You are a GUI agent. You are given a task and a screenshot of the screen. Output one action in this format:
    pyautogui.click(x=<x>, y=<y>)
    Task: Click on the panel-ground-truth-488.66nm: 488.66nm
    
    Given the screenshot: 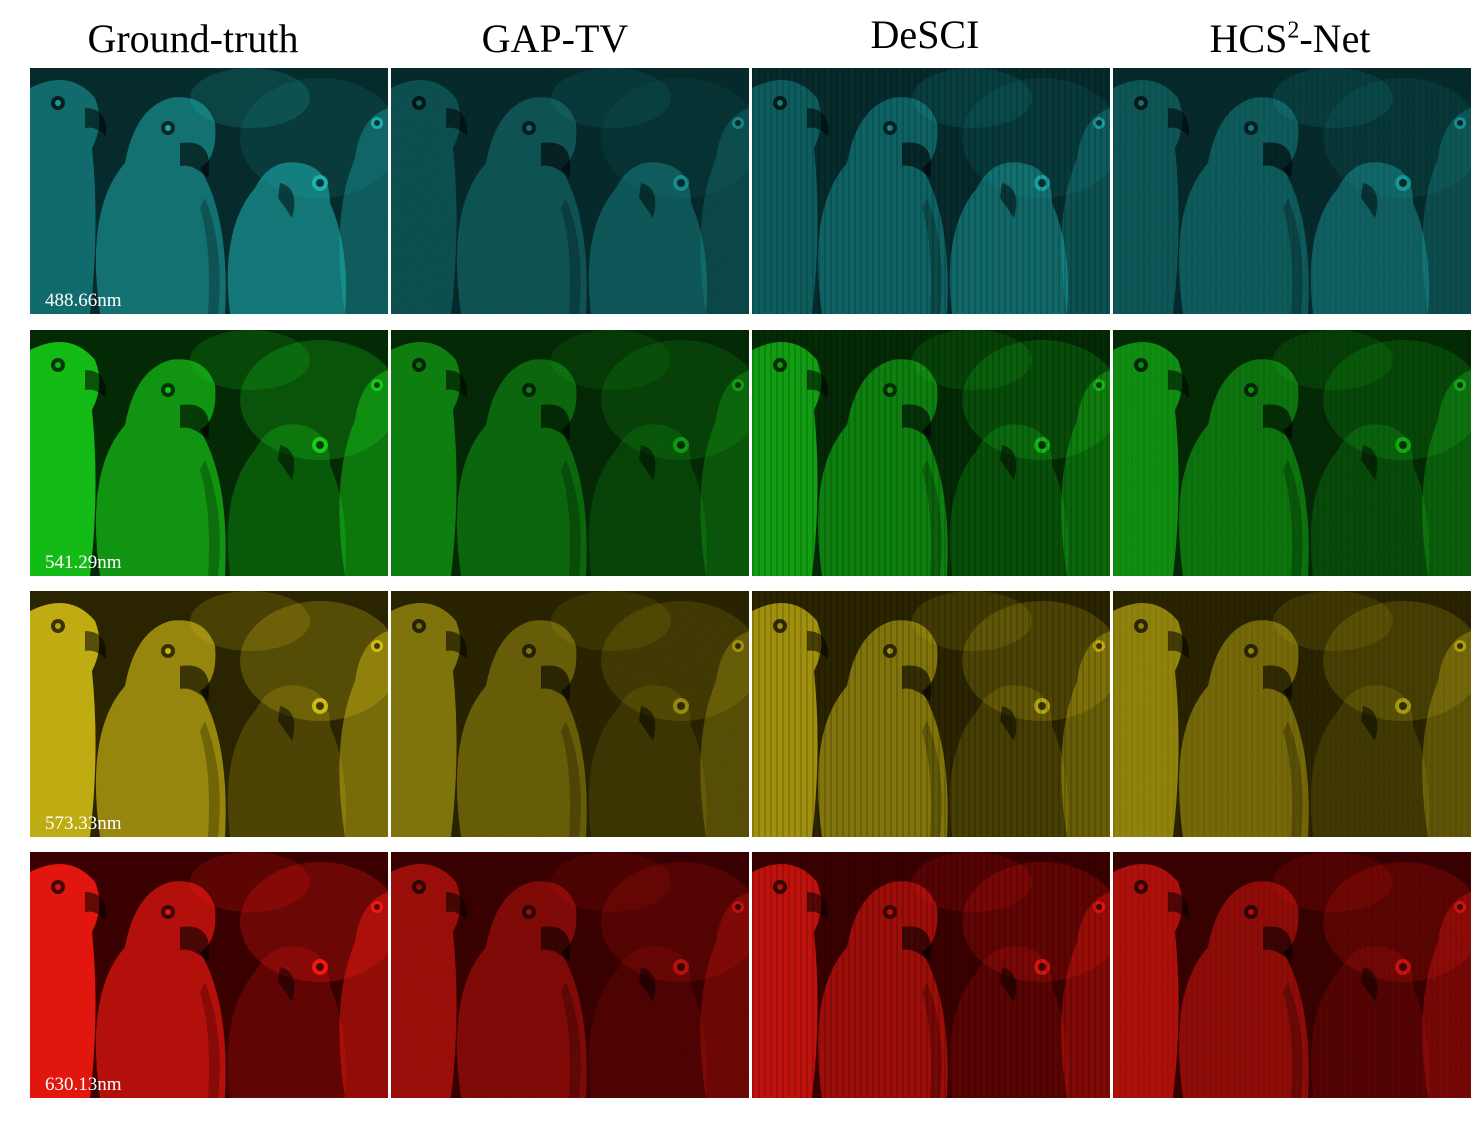 What is the action you would take?
    pyautogui.click(x=209, y=191)
    